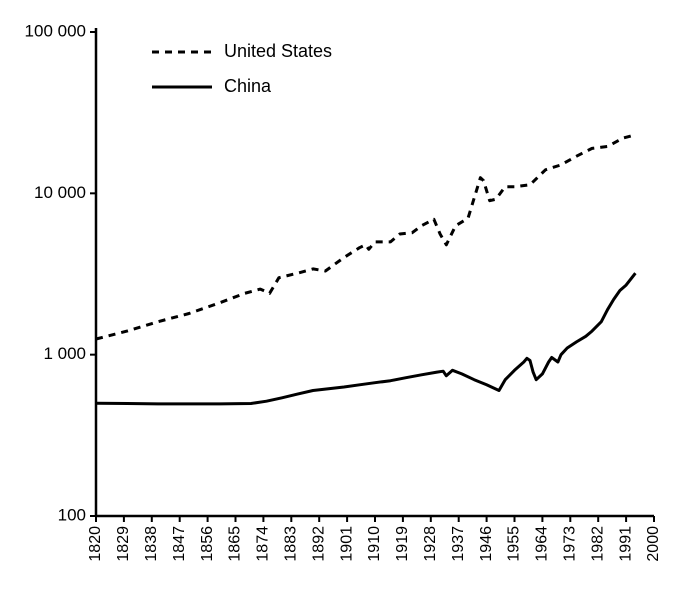 The height and width of the screenshot is (592, 678). What do you see at coordinates (235, 544) in the screenshot?
I see `x-tick-label: 1865` at bounding box center [235, 544].